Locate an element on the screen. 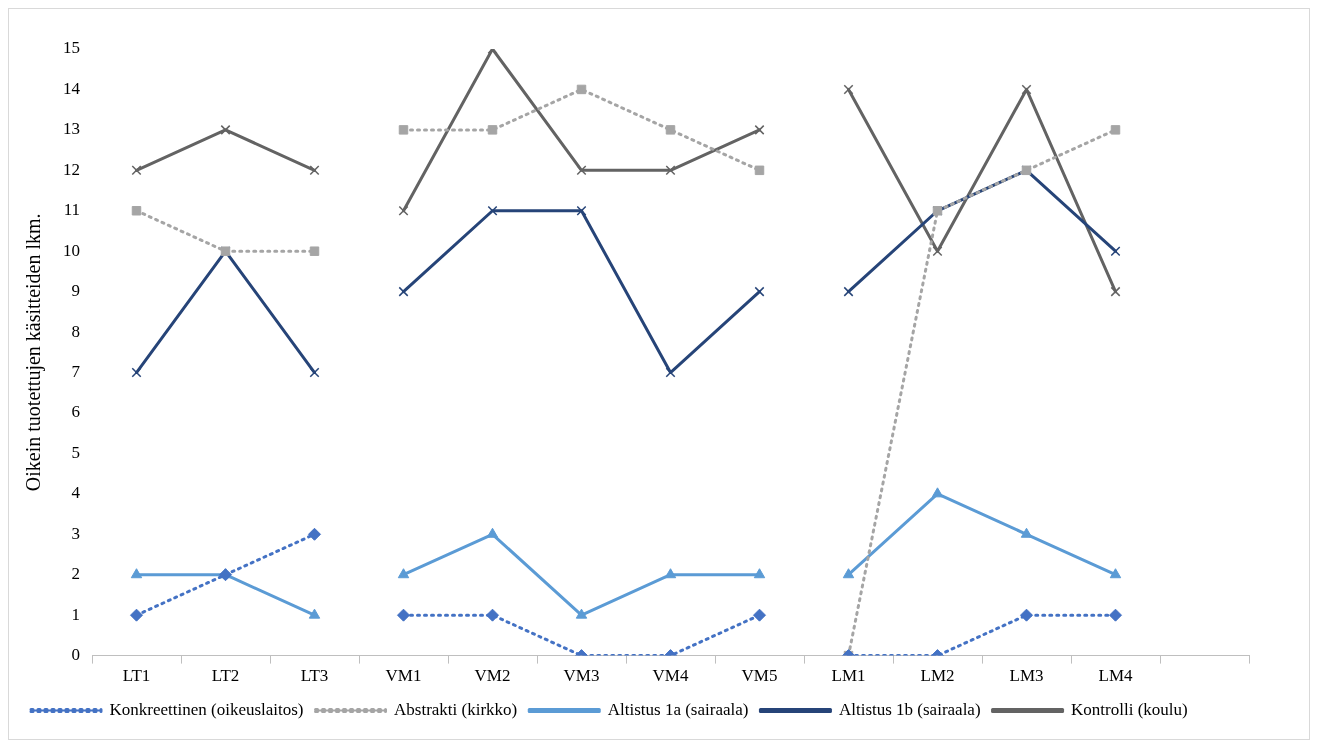 The height and width of the screenshot is (751, 1322). legend-label: Altistus 1b (sairaala) is located at coordinates (909, 709).